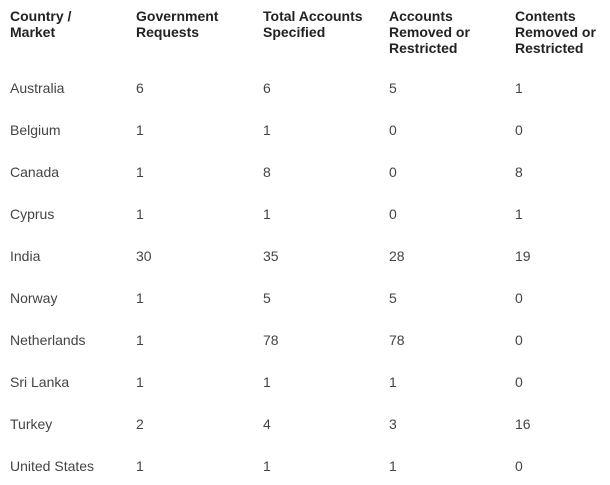 The width and height of the screenshot is (610, 485). I want to click on header-country-market: Country / Market, so click(41, 24).